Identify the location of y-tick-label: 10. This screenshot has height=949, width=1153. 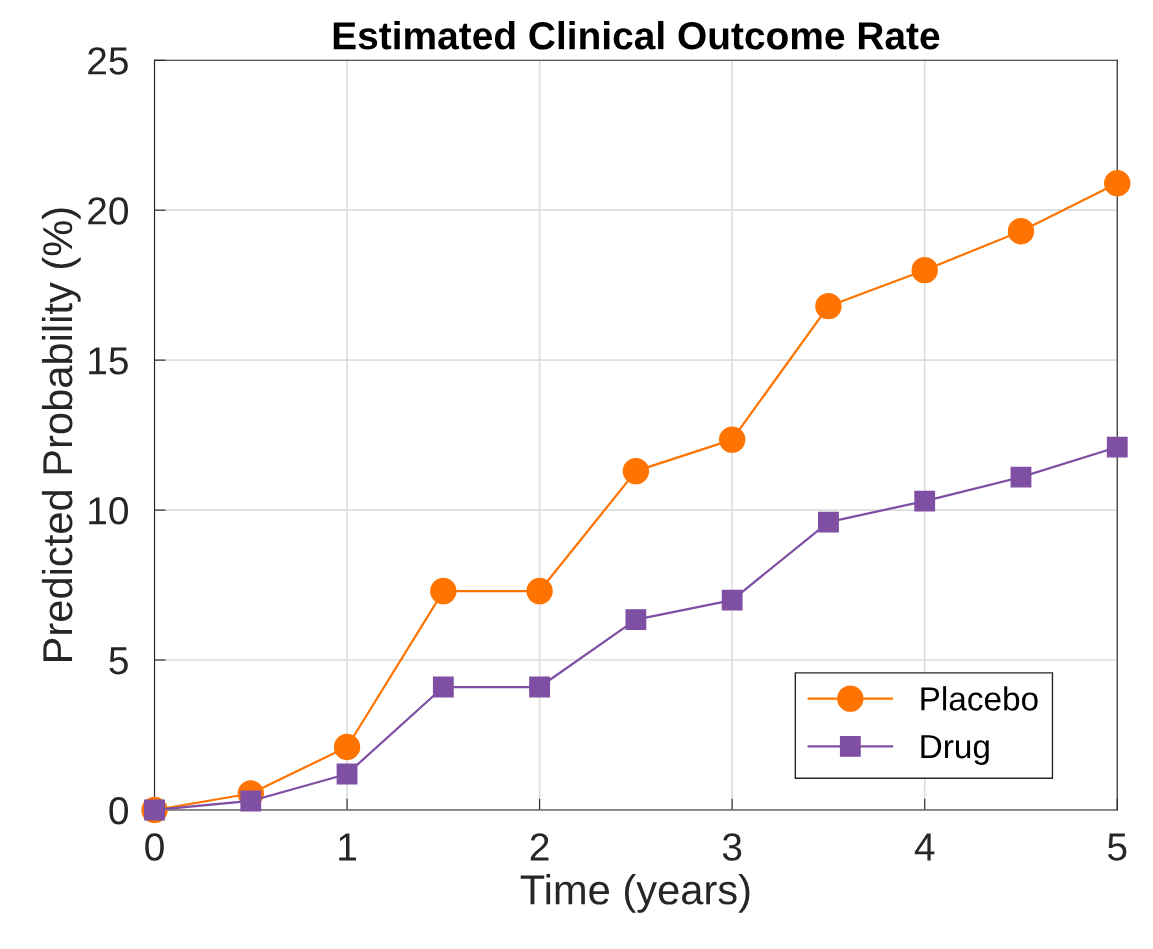
(108, 511).